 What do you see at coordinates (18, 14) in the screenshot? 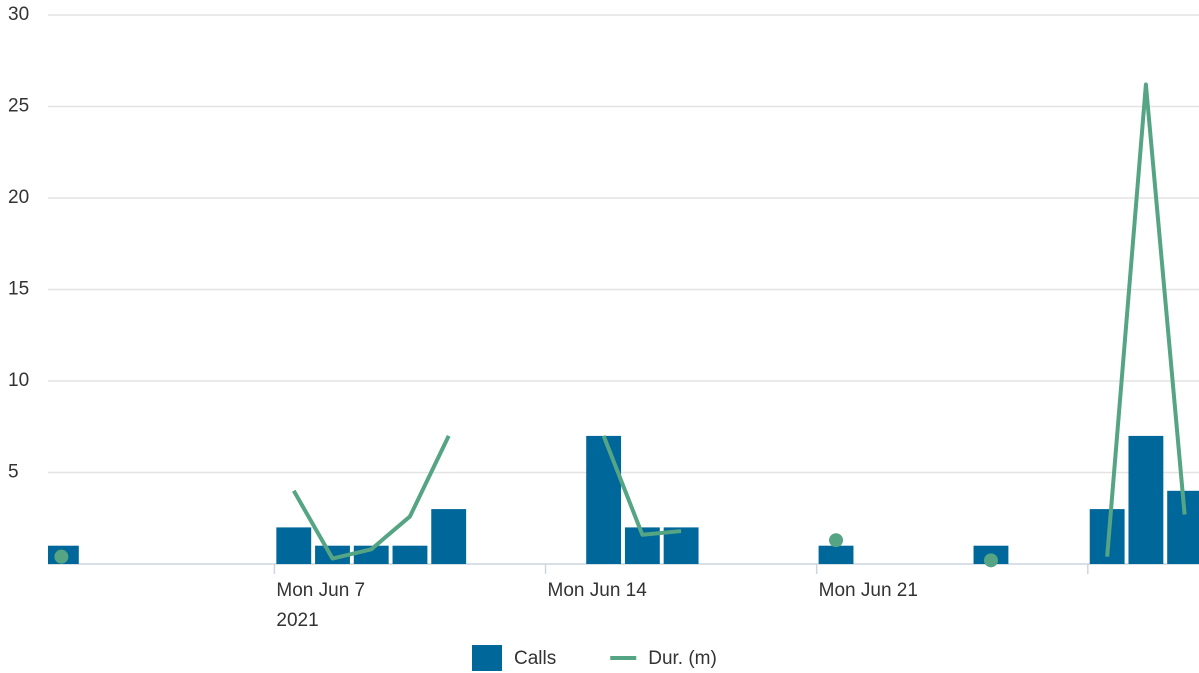
I see `y-tick-label: 30` at bounding box center [18, 14].